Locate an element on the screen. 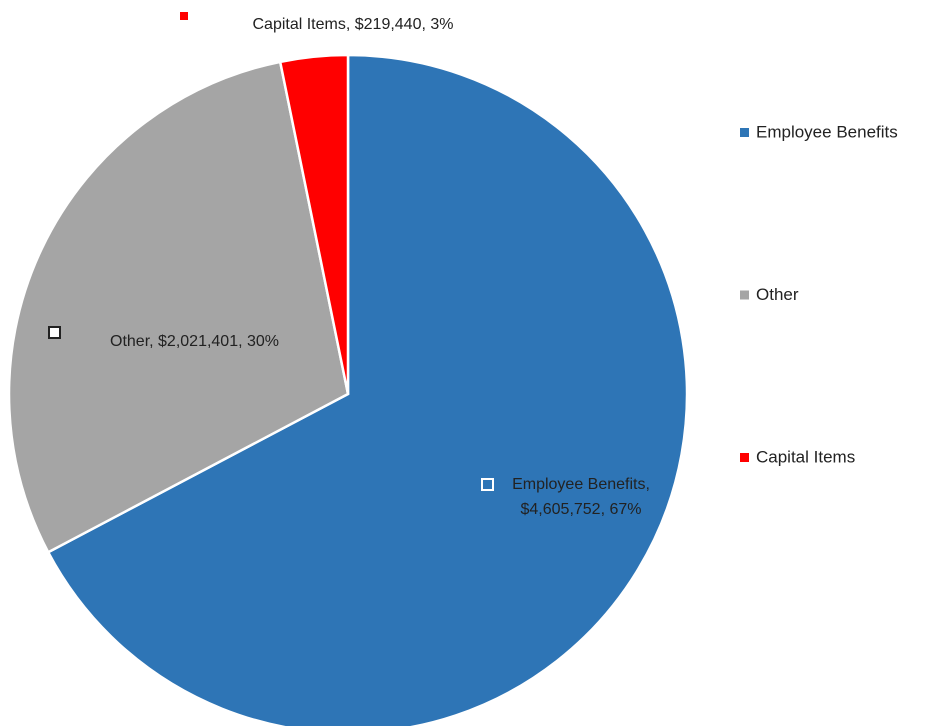  data-label: Employee Benefits, is located at coordinates (581, 484).